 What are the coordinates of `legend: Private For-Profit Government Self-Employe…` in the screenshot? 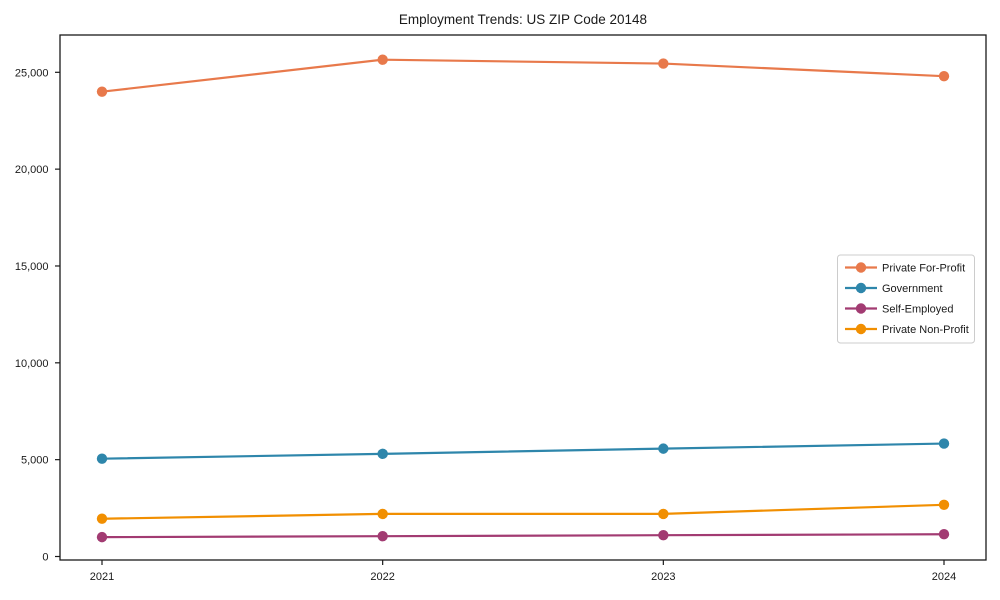 It's located at (906, 299).